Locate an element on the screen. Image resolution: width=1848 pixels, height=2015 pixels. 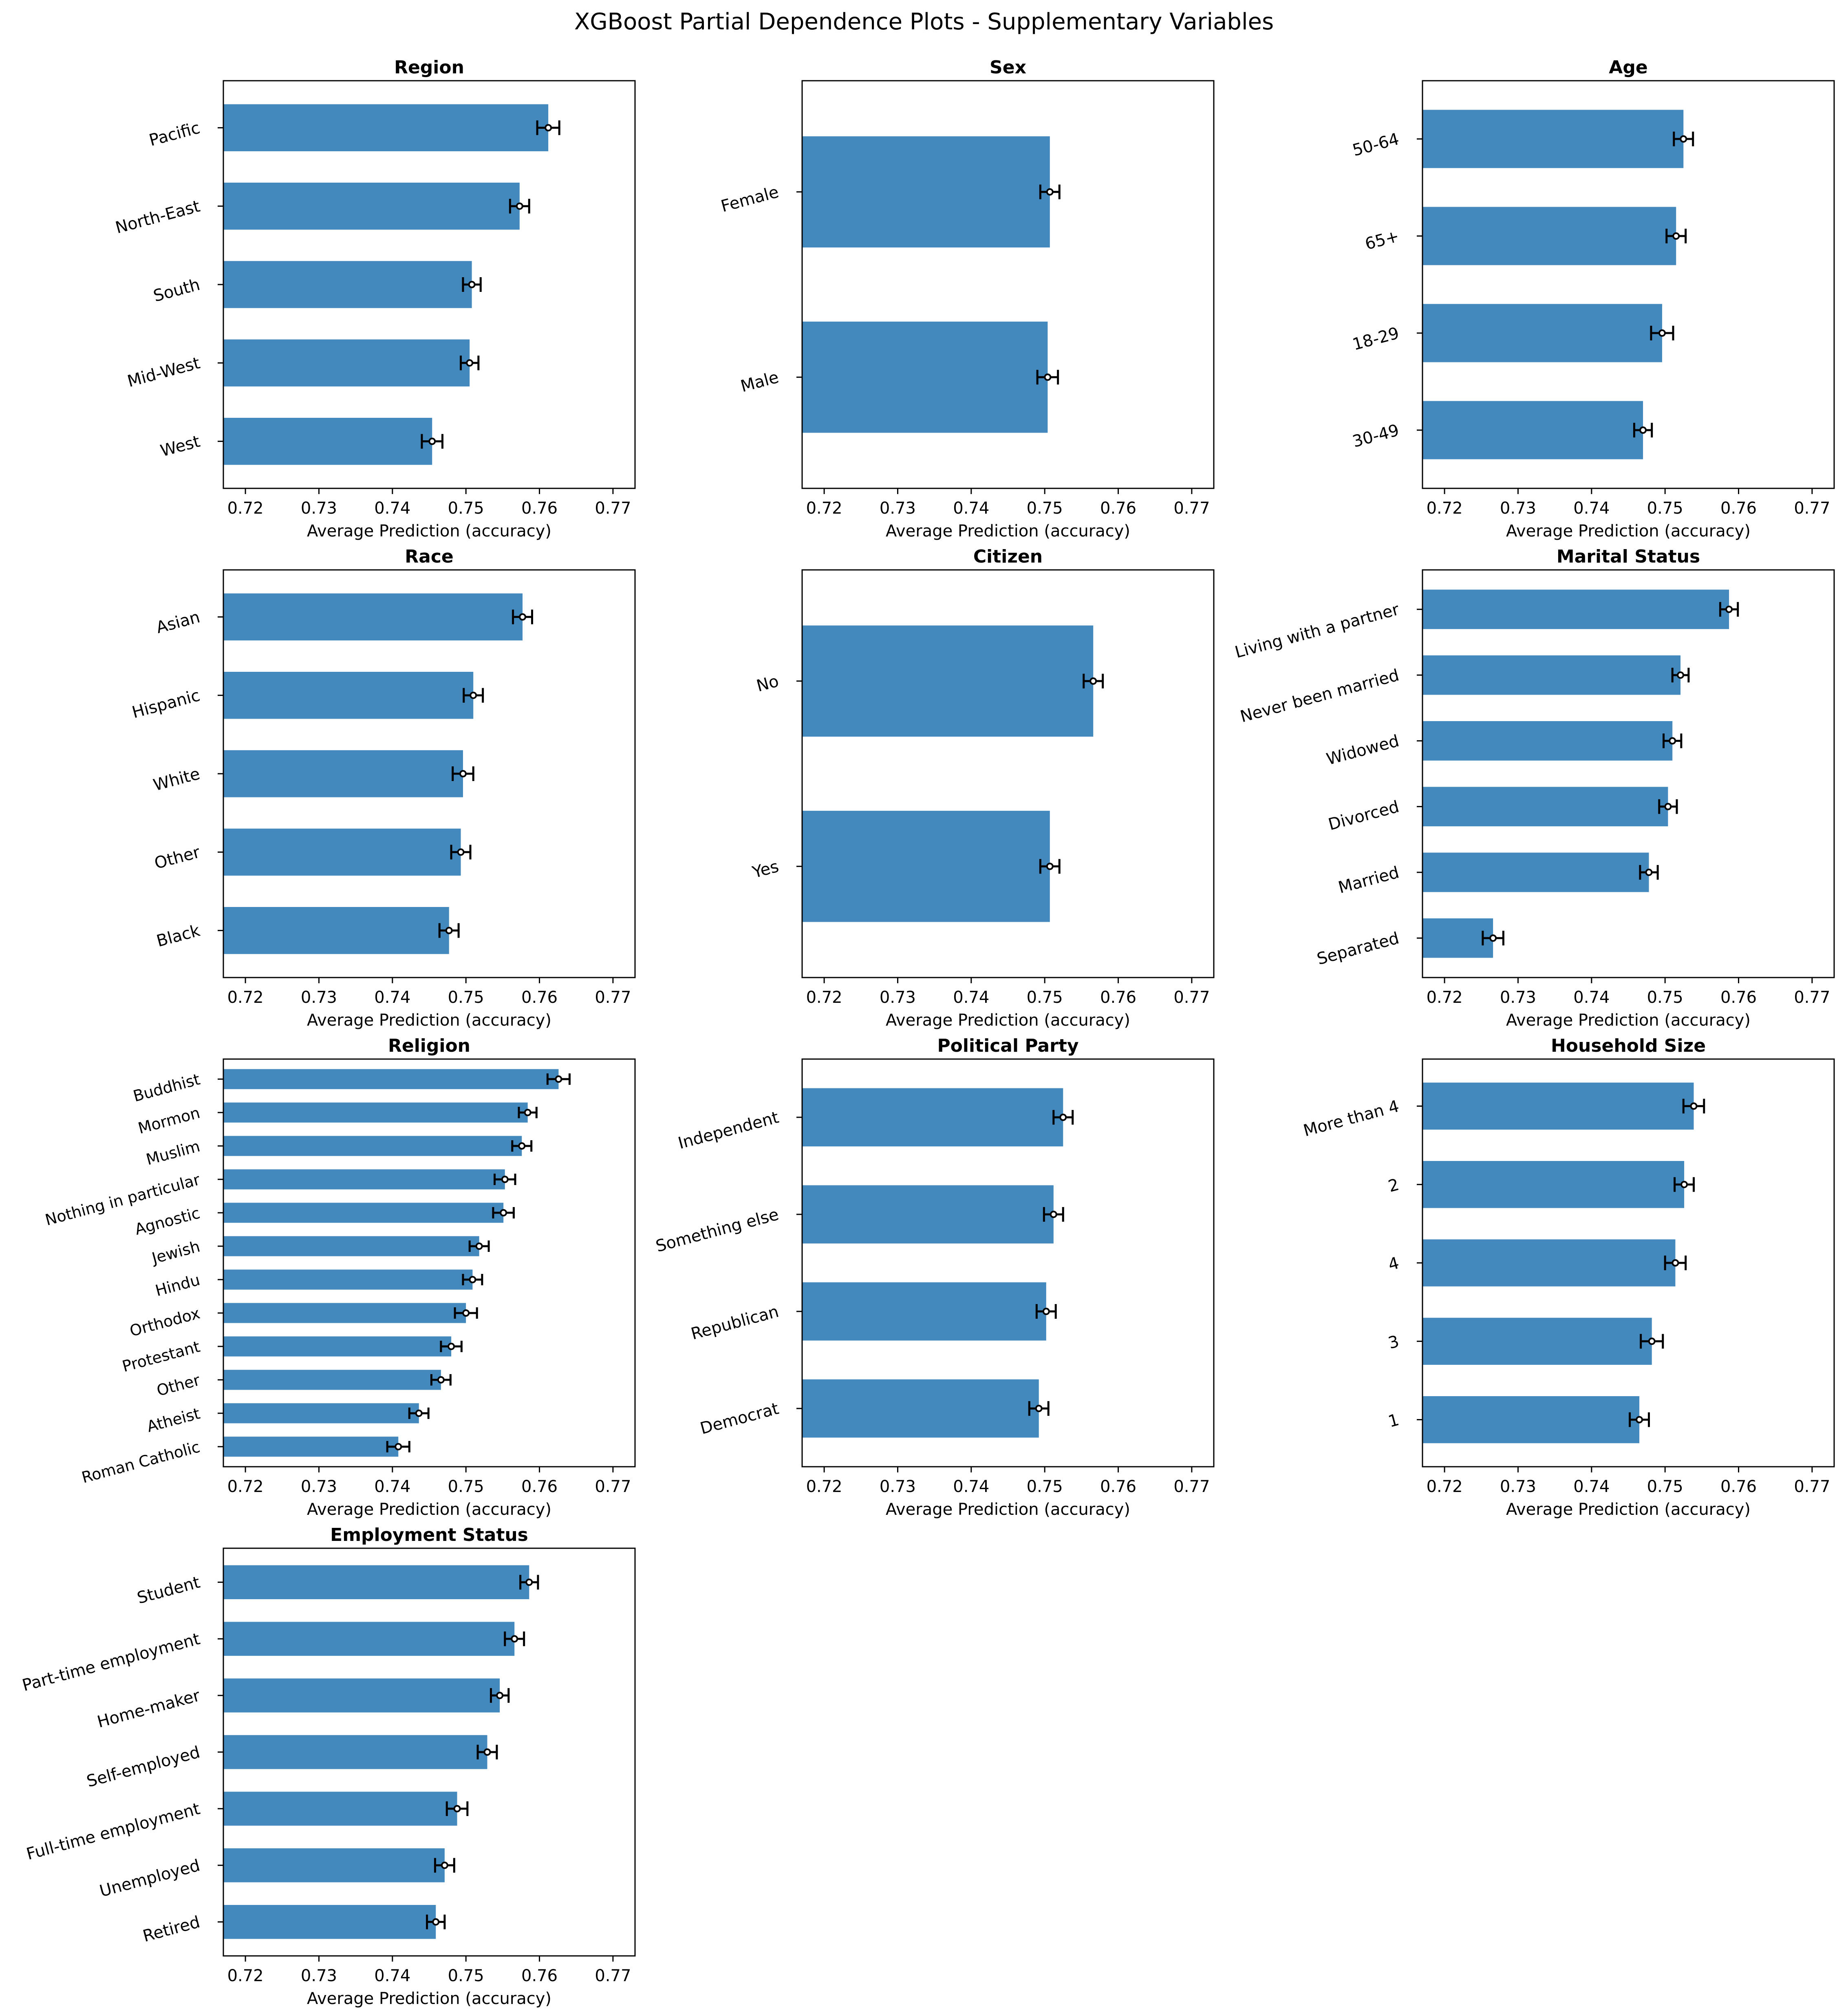
ytick-label-religion-buddhist: Buddhist is located at coordinates (166, 1087).